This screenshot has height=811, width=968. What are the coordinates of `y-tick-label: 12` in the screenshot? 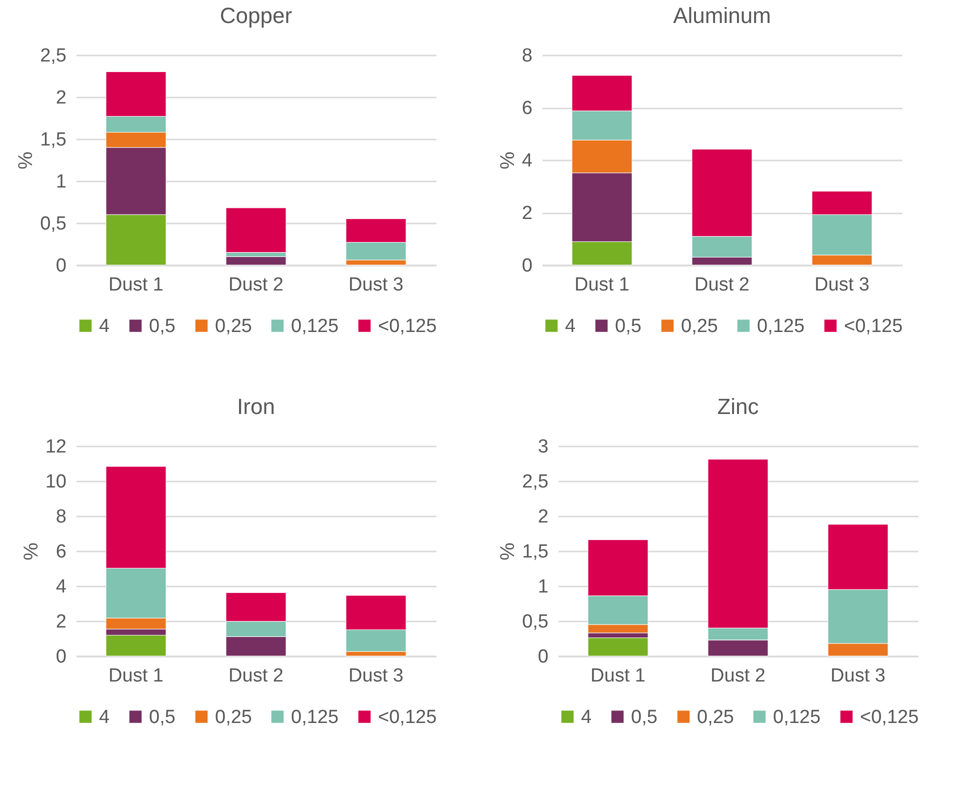 It's located at (55, 447).